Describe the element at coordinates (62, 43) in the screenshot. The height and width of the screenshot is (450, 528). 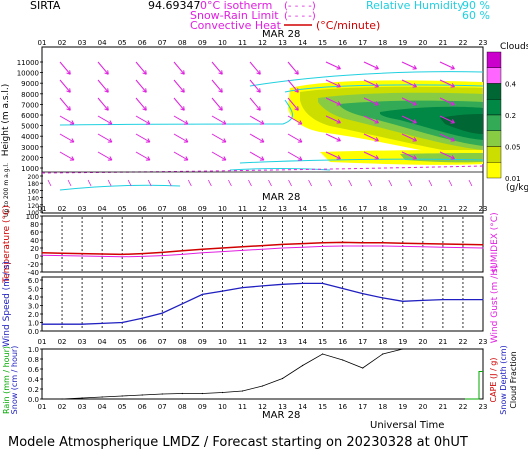
I see `hour-tick-label: 02` at that location.